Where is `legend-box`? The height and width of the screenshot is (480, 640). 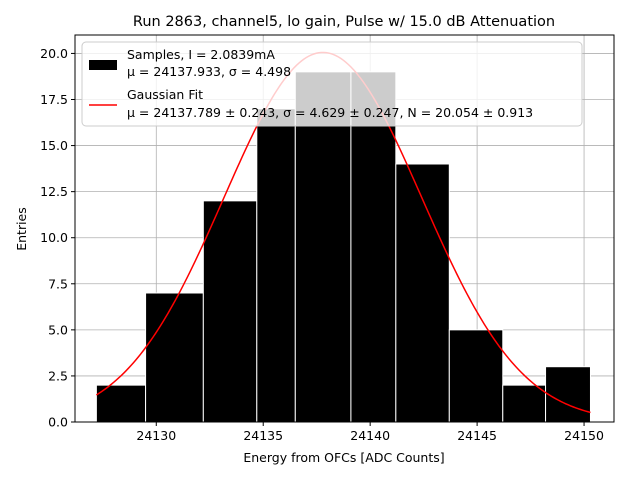
legend-box is located at coordinates (332, 84).